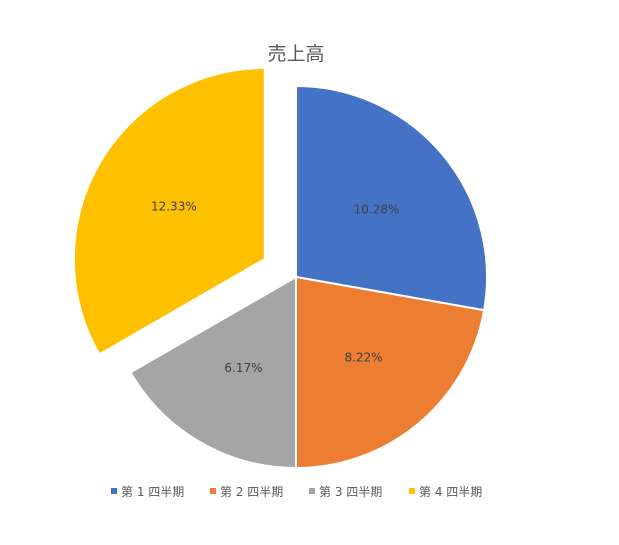  I want to click on legend: 第 1 四半期 第 2 四半期 第 3 四半期 第 4 四半期, so click(296, 492).